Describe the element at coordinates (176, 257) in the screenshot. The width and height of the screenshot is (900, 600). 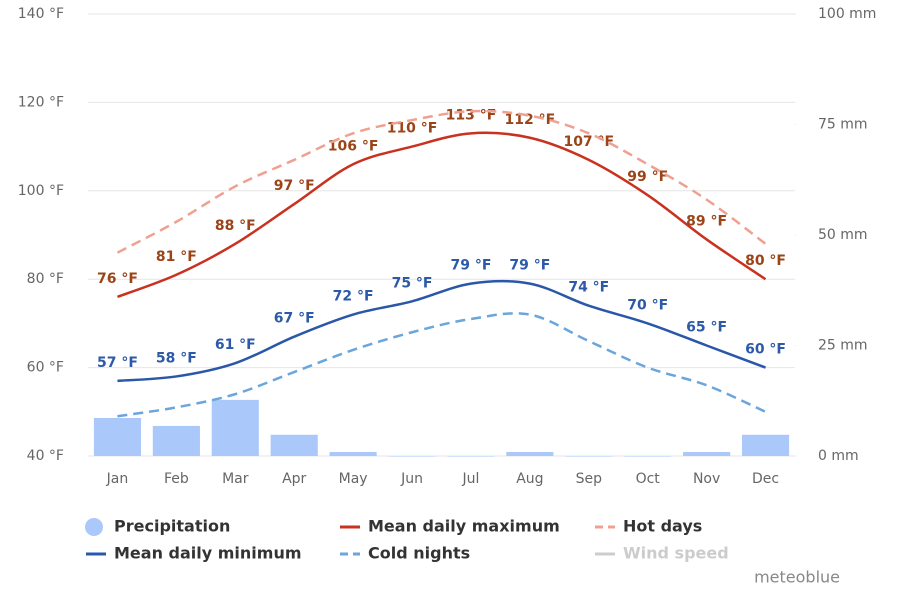
I see `data-label: 81 °F` at that location.